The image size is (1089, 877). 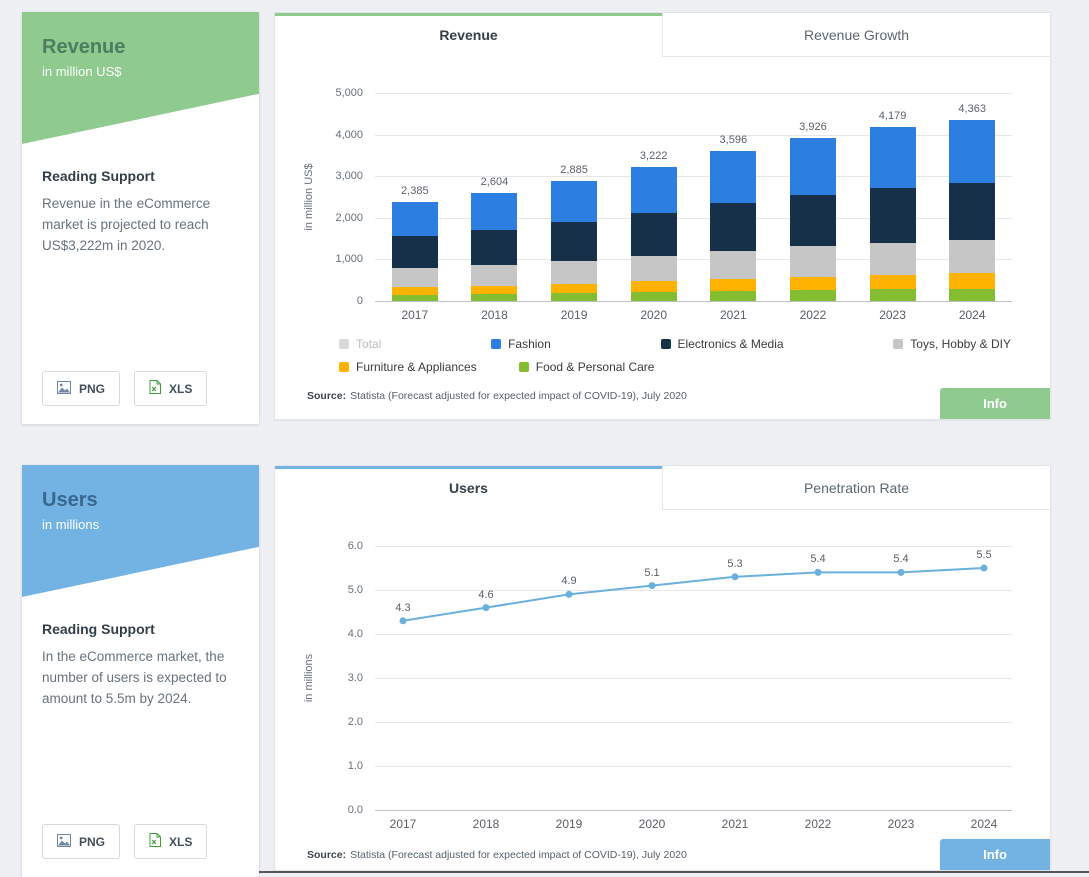 I want to click on download-xls-label: XLS, so click(x=181, y=841).